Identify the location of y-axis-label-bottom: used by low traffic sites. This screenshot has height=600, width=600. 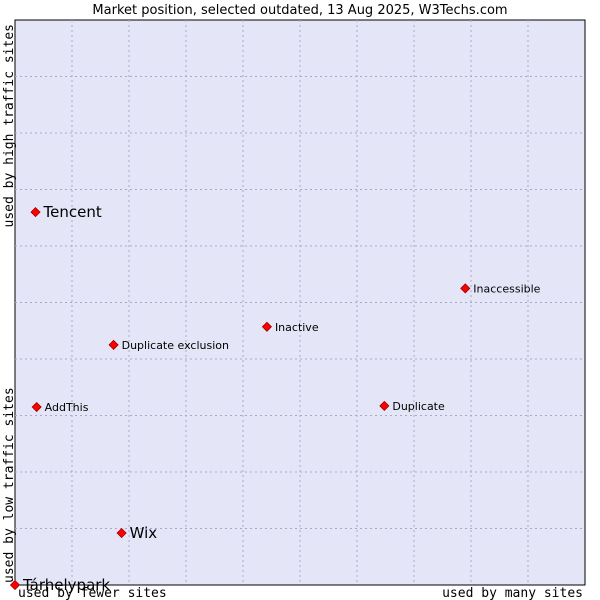
(9, 485).